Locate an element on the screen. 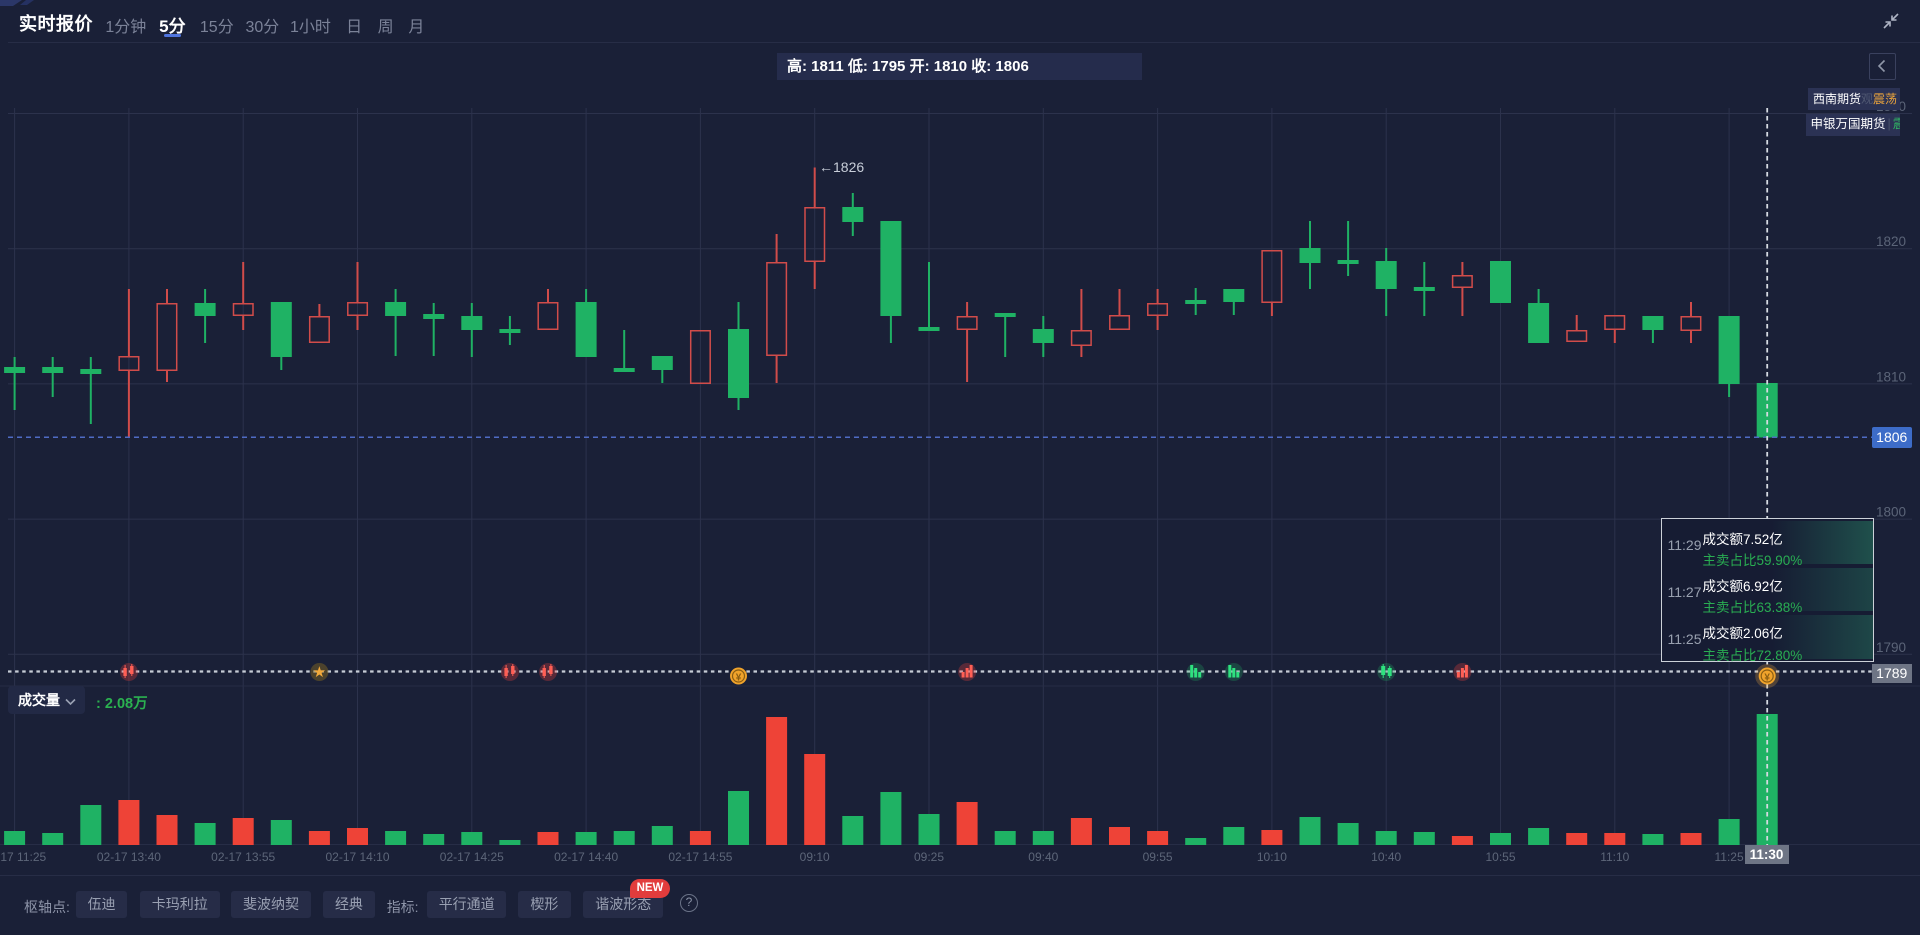 The width and height of the screenshot is (1920, 935). svg-text: 09:25 is located at coordinates (929, 857).